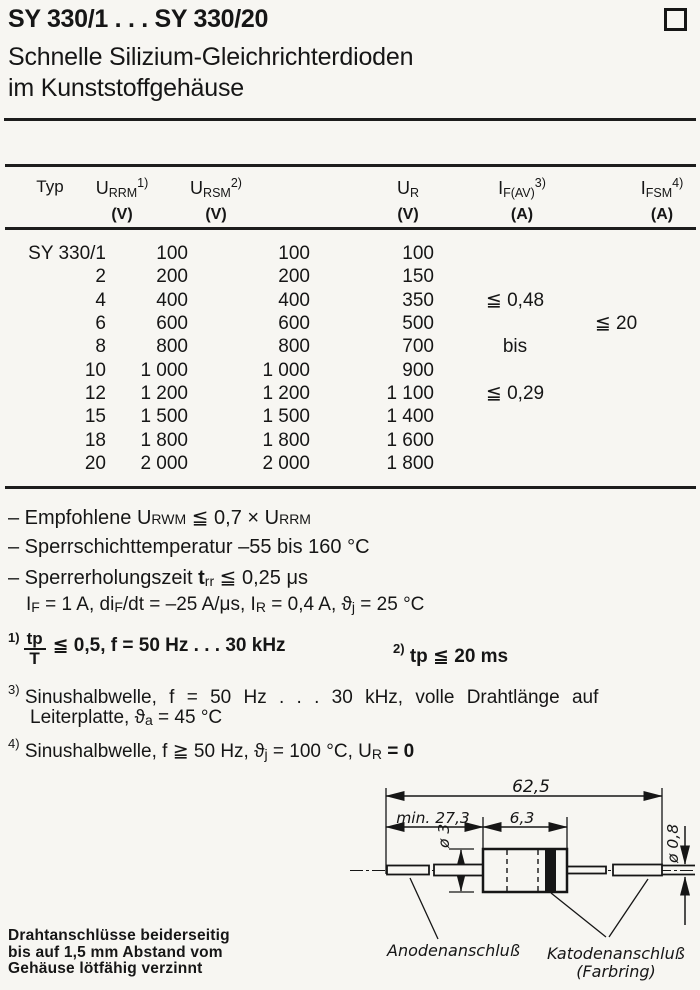 The image size is (700, 990). I want to click on anode-label: Anodenanschluß, so click(453, 950).